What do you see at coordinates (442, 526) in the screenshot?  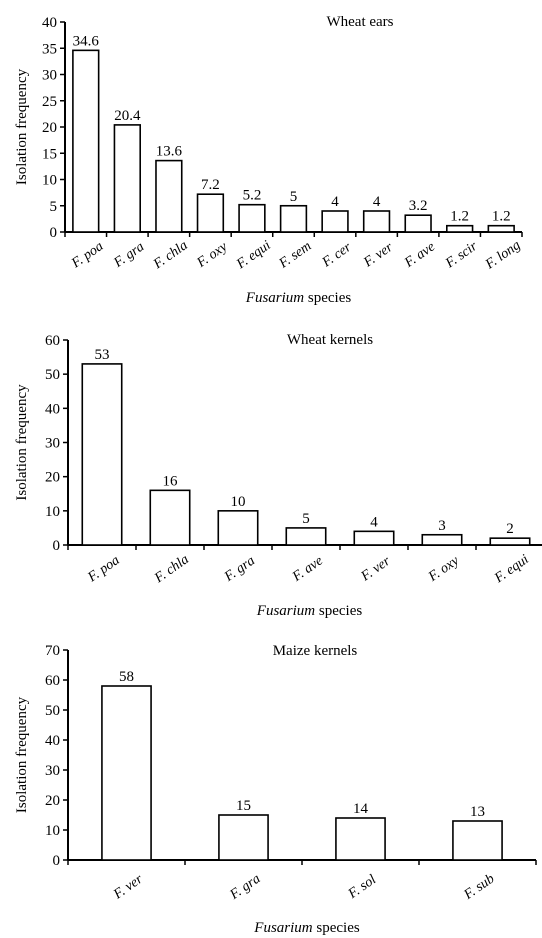 I see `bar-value-label: 3` at bounding box center [442, 526].